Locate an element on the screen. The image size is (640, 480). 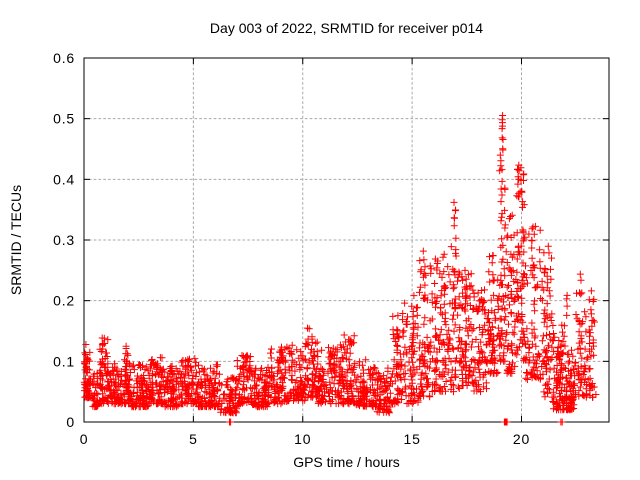
y-tick-label: 0.3 is located at coordinates (64, 240).